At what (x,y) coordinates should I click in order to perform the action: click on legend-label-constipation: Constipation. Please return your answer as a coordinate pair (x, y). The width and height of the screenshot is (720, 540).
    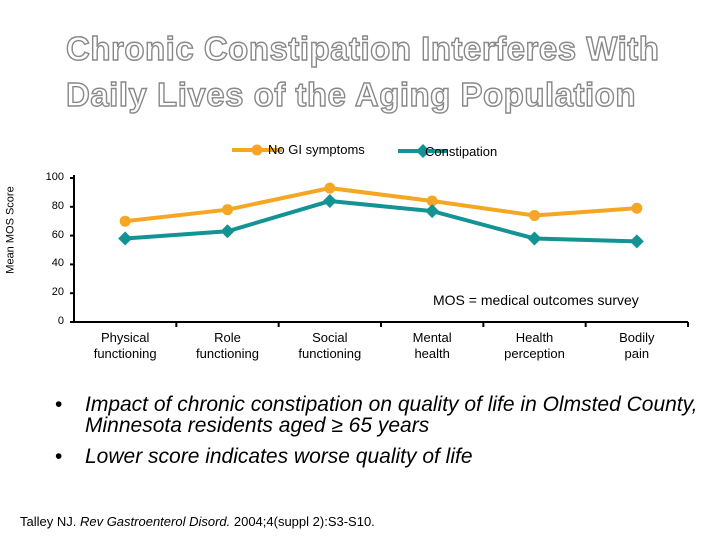
    Looking at the image, I should click on (461, 151).